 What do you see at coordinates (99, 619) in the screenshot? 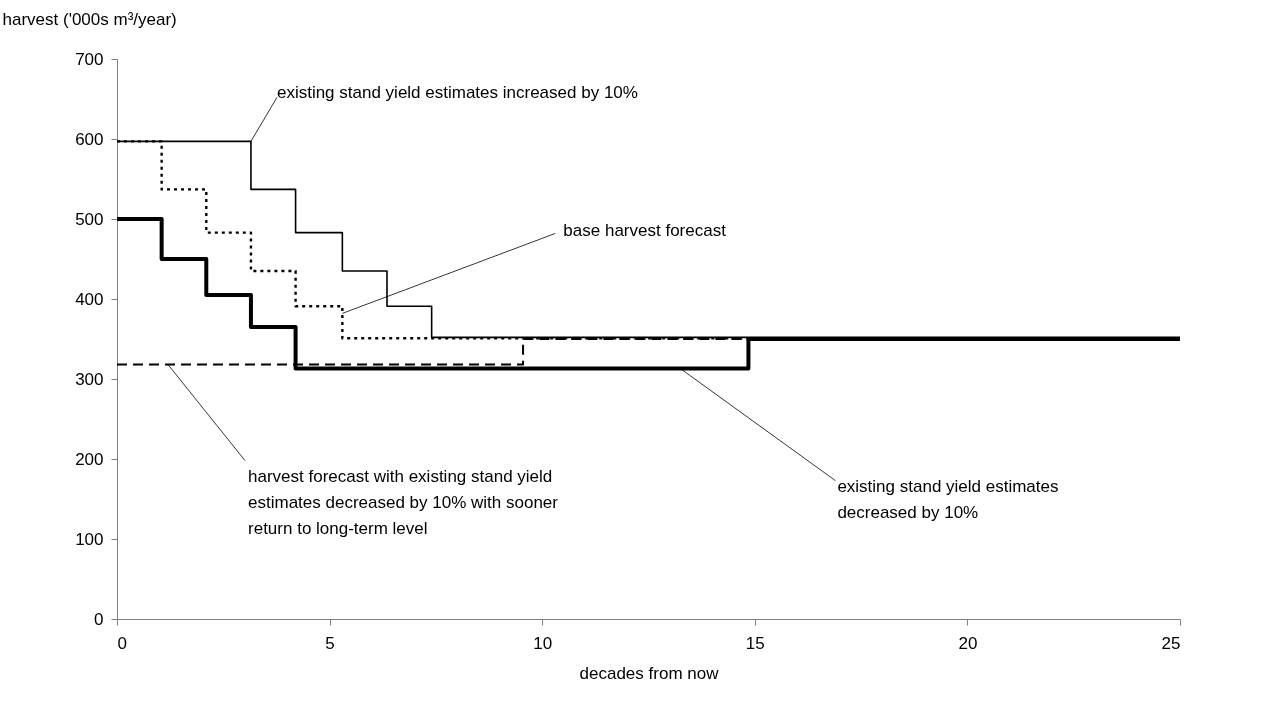
I see `y-tick-label: 0` at bounding box center [99, 619].